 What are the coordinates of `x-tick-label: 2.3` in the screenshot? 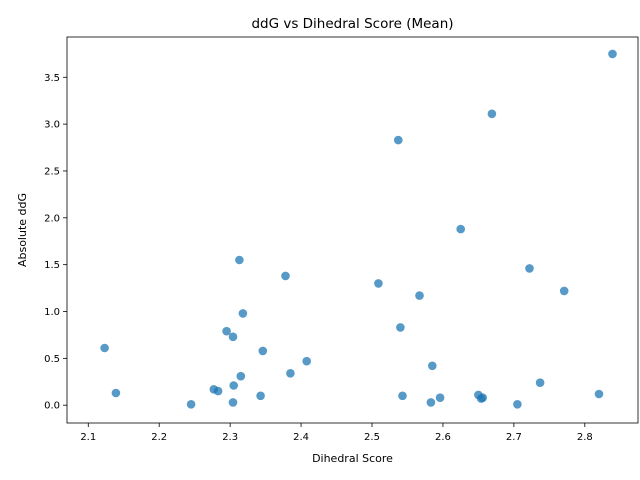 It's located at (230, 437).